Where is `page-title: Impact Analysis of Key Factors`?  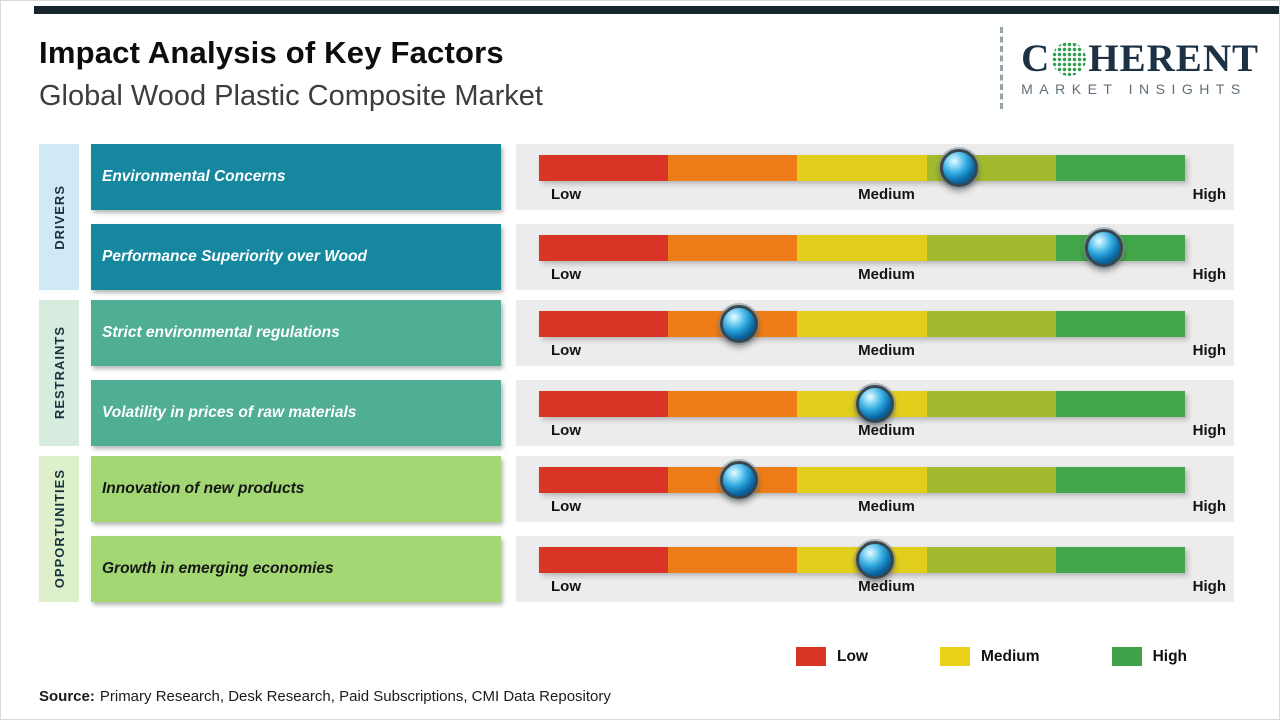 page-title: Impact Analysis of Key Factors is located at coordinates (271, 52).